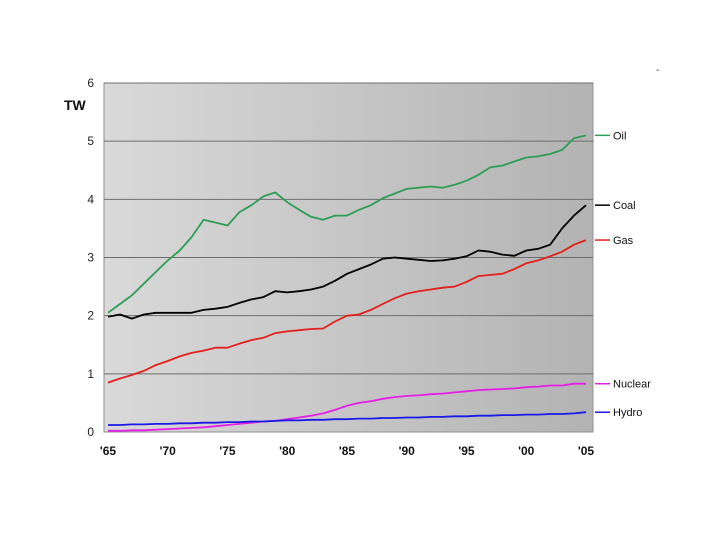 This screenshot has width=720, height=540. Describe the element at coordinates (657, 70) in the screenshot. I see `corner-mark: -` at that location.